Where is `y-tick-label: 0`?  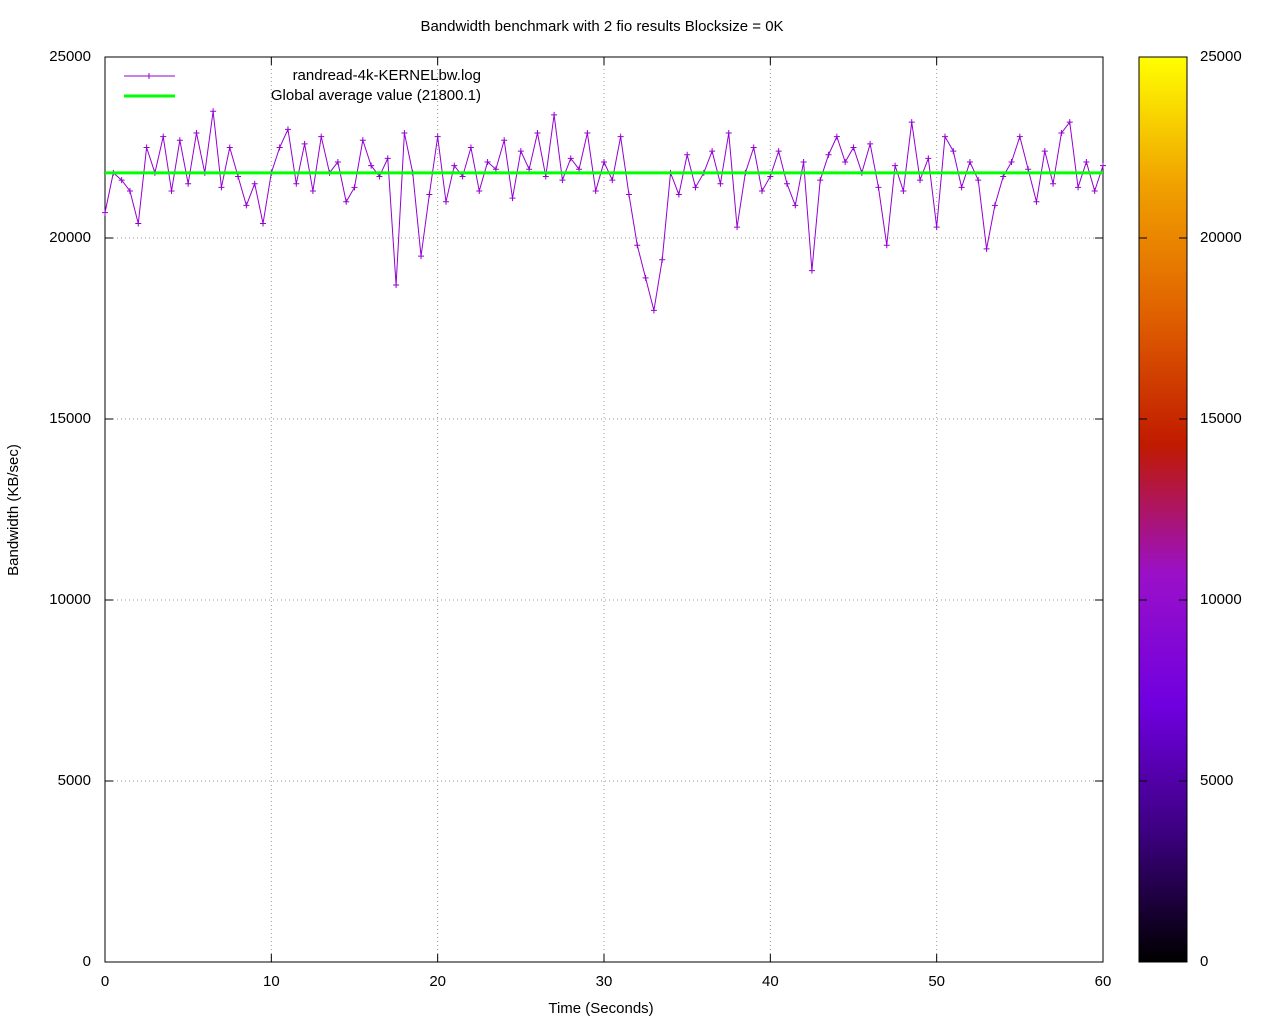
y-tick-label: 0 is located at coordinates (87, 961).